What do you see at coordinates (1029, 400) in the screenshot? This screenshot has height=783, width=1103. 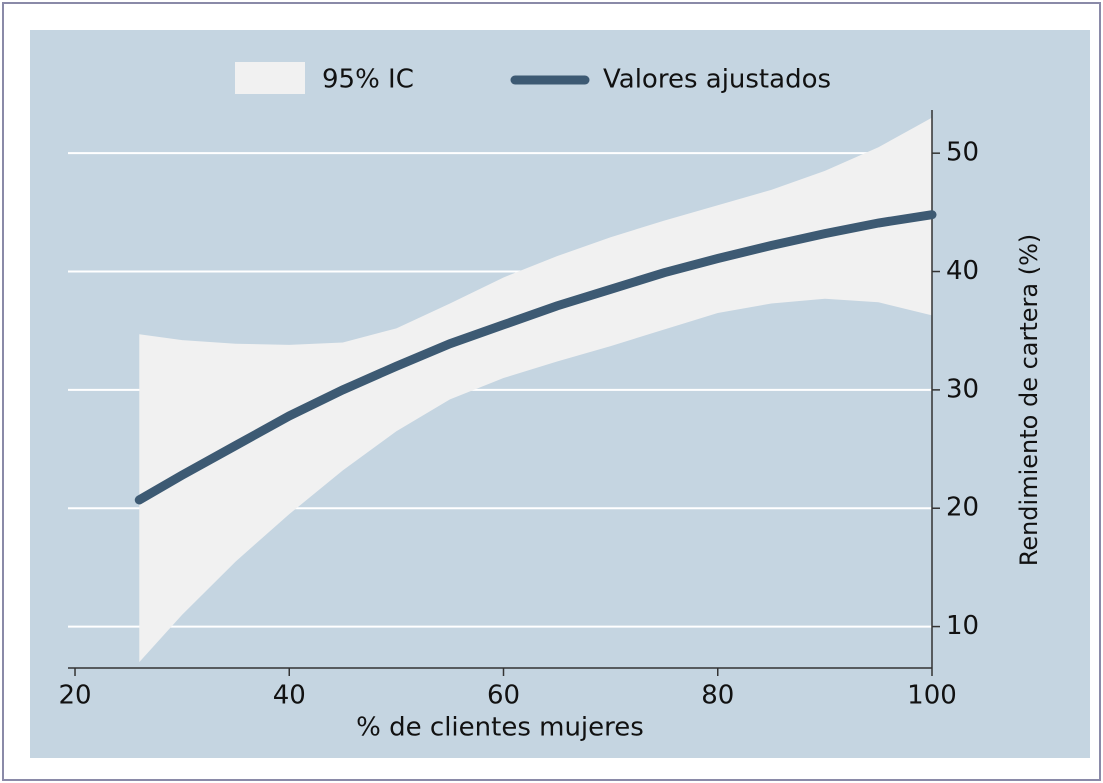 I see `y-axis-label: Rendimiento de cartera (%)` at bounding box center [1029, 400].